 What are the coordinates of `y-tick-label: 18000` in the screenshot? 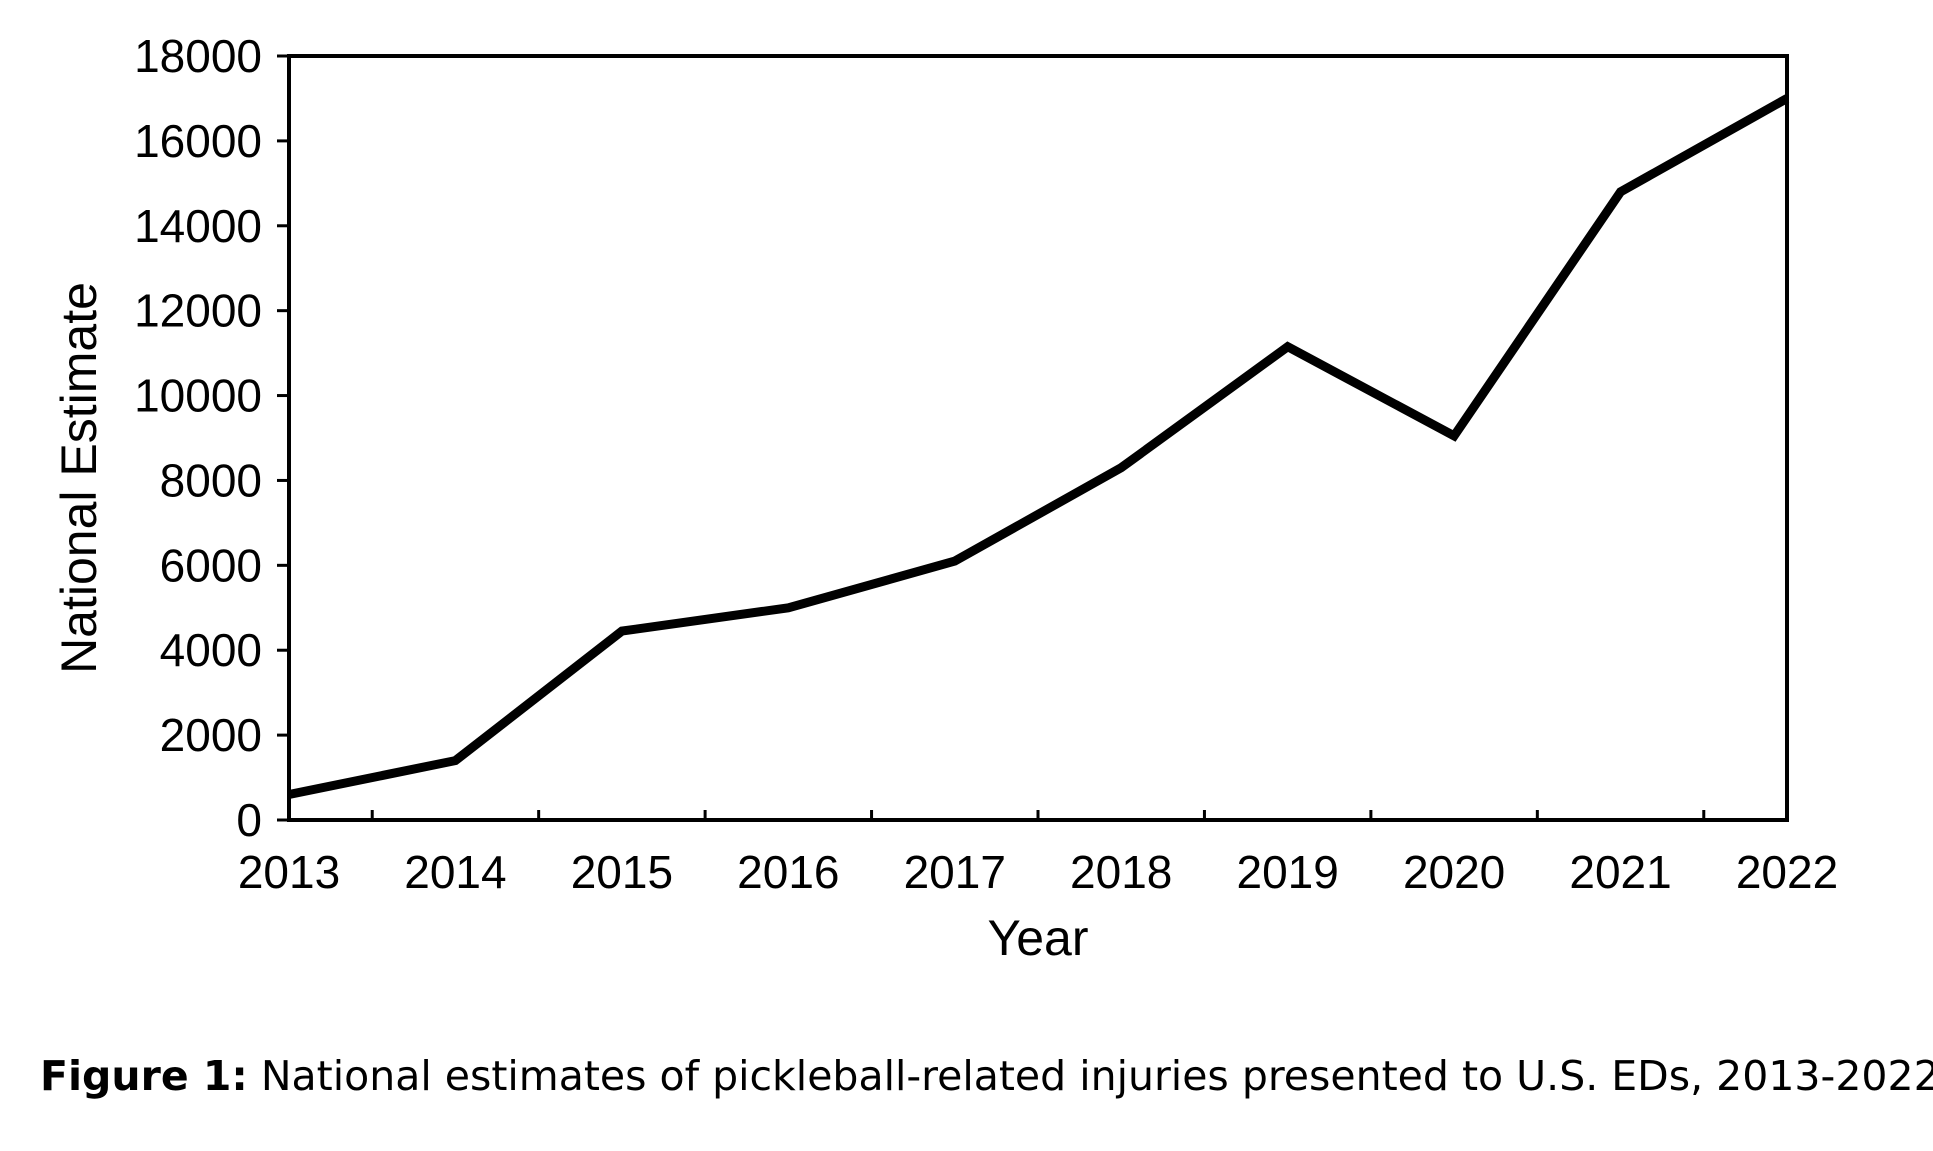 It's located at (198, 56).